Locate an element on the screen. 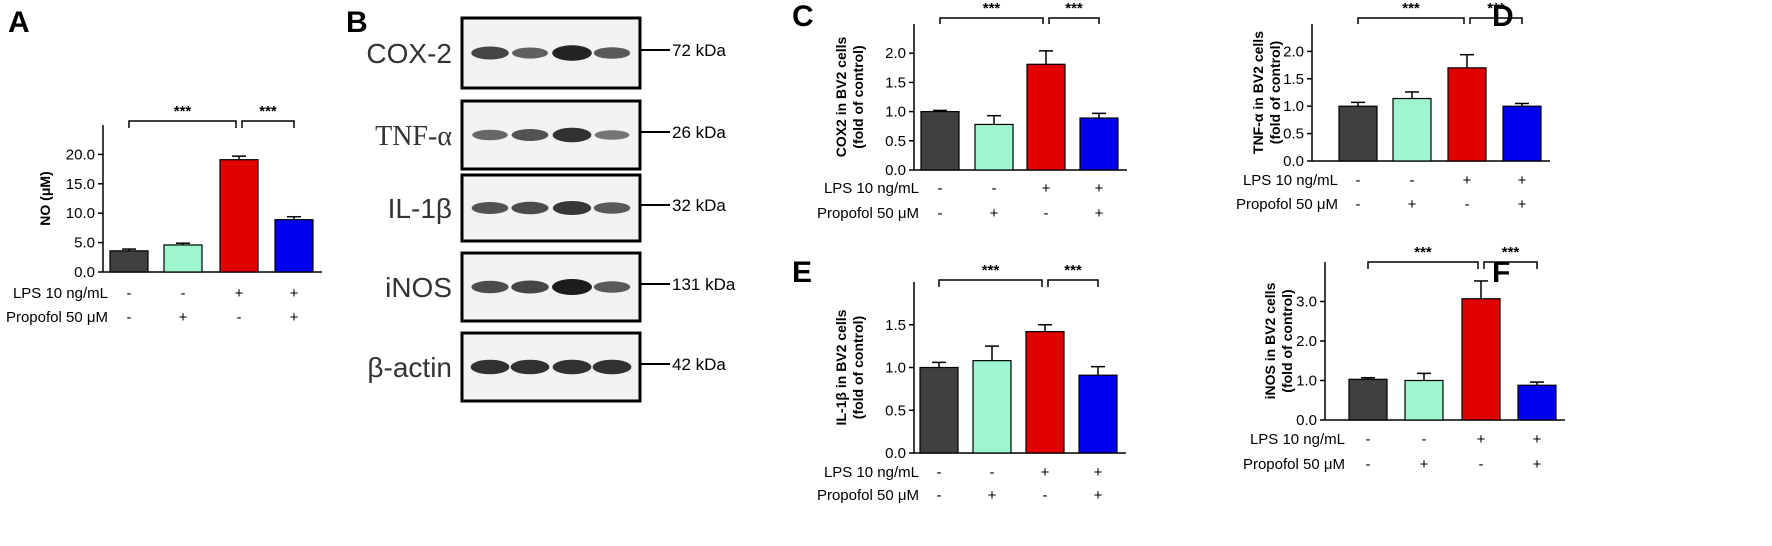  y-tick-label: 0.5 is located at coordinates (1293, 134).